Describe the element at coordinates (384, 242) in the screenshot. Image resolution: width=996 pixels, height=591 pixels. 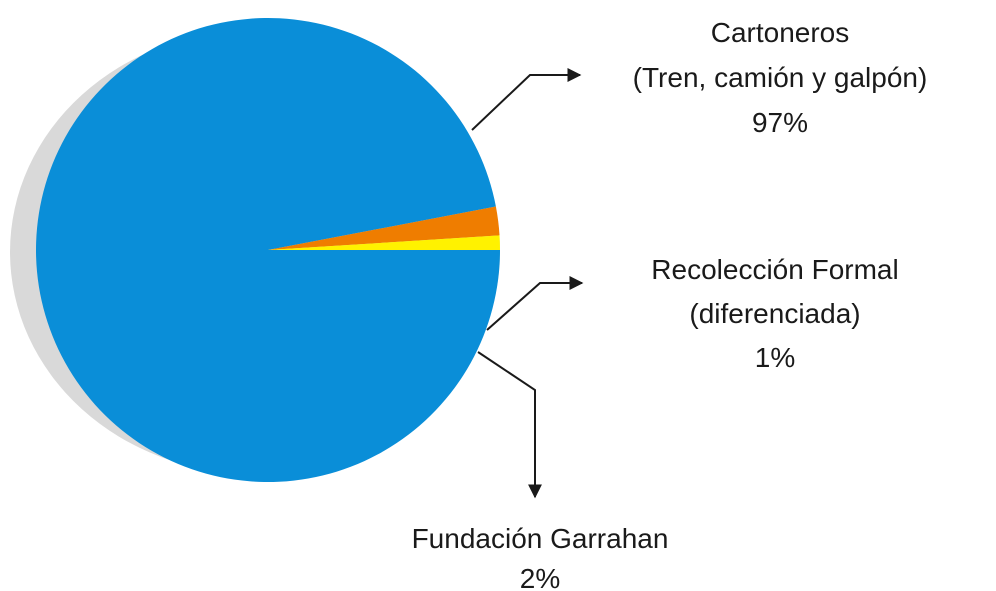
I see `pie-slice-recoleccion-formal` at that location.